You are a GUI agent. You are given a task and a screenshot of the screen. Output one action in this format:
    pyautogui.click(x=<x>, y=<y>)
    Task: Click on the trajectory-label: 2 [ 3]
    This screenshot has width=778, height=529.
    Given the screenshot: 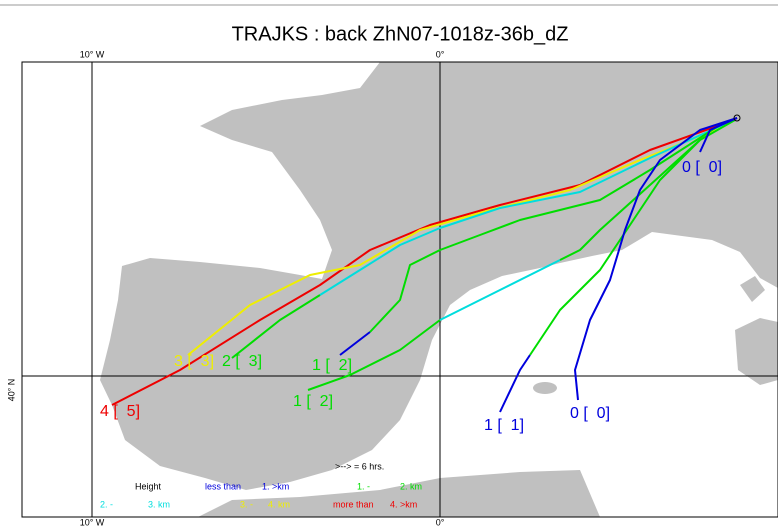 What is the action you would take?
    pyautogui.click(x=242, y=361)
    